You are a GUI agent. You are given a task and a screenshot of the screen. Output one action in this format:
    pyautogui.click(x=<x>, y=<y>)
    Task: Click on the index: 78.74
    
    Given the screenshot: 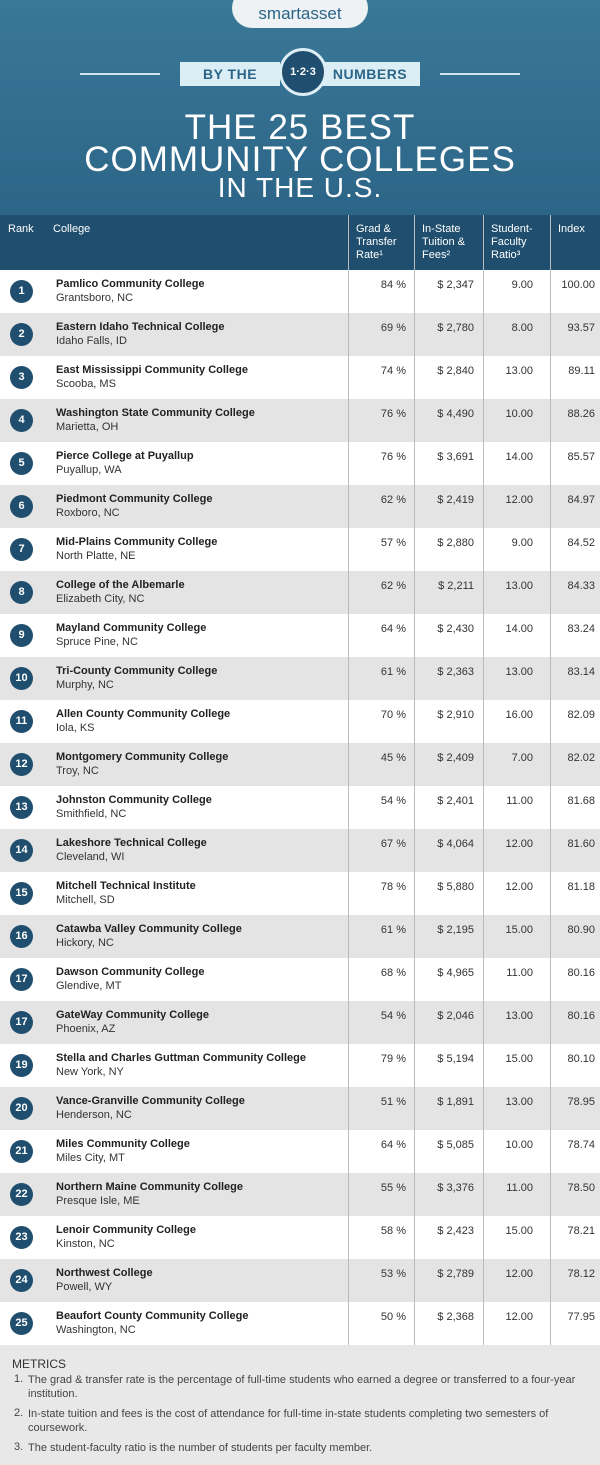 What is the action you would take?
    pyautogui.click(x=581, y=1145)
    